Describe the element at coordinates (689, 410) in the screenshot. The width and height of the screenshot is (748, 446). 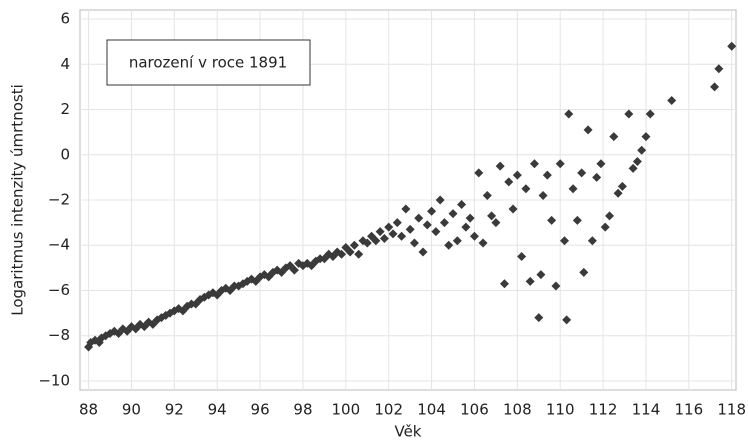
I see `x-tick-label: 116` at that location.